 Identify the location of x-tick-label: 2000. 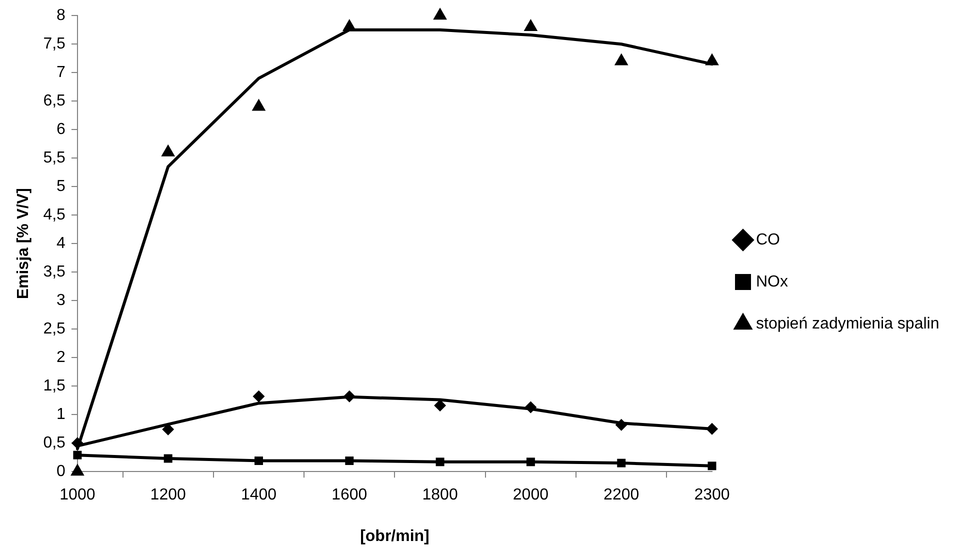
(530, 495).